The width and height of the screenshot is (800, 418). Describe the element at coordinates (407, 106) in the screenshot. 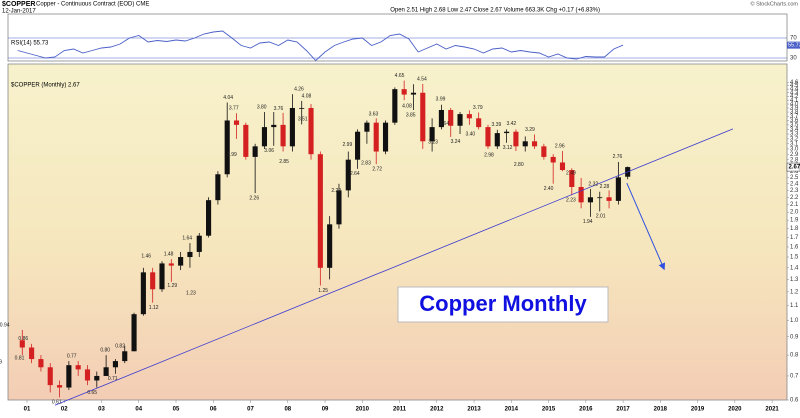

I see `price-annotation: 4.08` at that location.